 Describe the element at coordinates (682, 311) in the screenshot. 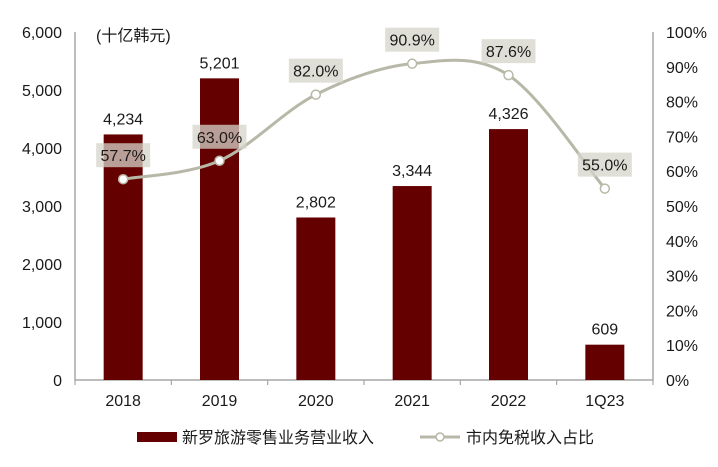

I see `right-tick-label: 20%` at that location.